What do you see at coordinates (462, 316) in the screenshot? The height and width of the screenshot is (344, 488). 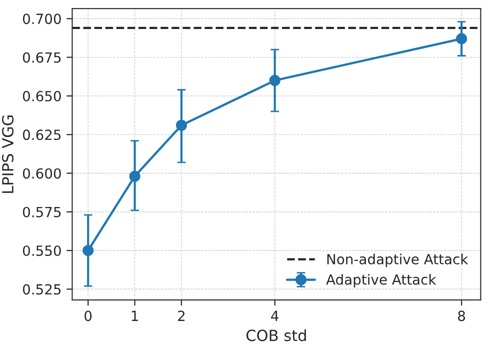 I see `x-tick-label: 8` at bounding box center [462, 316].